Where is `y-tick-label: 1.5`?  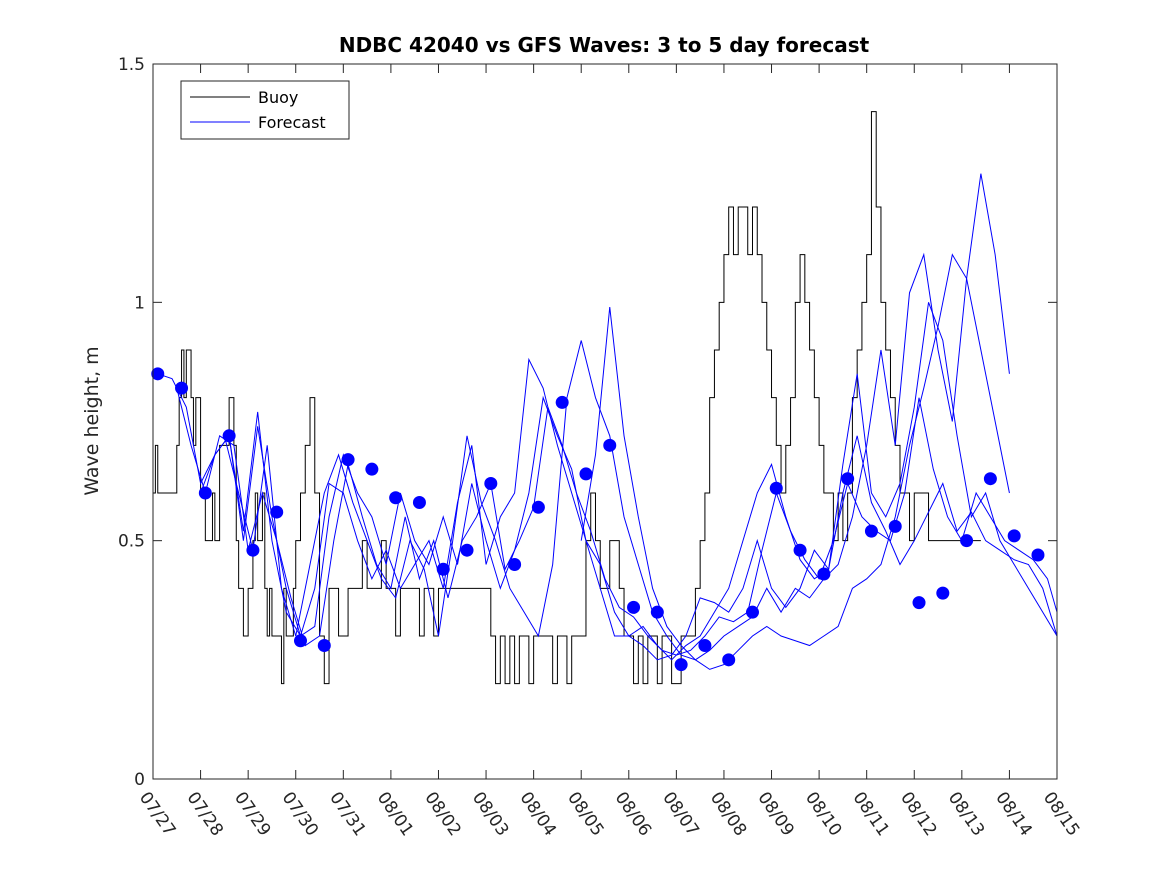
y-tick-label: 1.5 is located at coordinates (131, 65).